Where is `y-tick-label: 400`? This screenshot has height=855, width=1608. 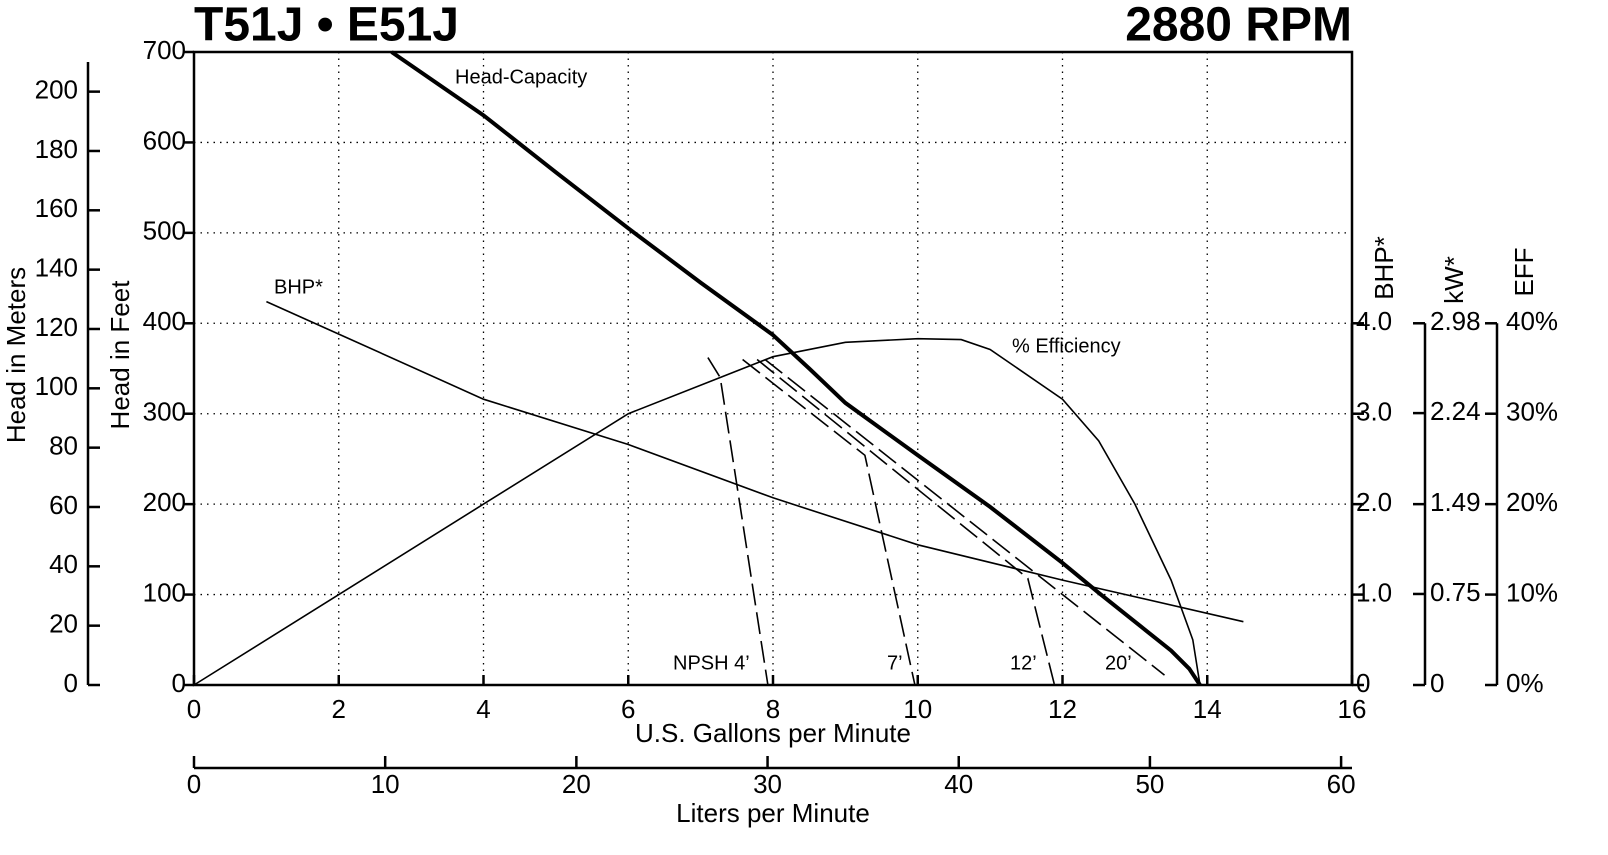
y-tick-label: 400 is located at coordinates (164, 321).